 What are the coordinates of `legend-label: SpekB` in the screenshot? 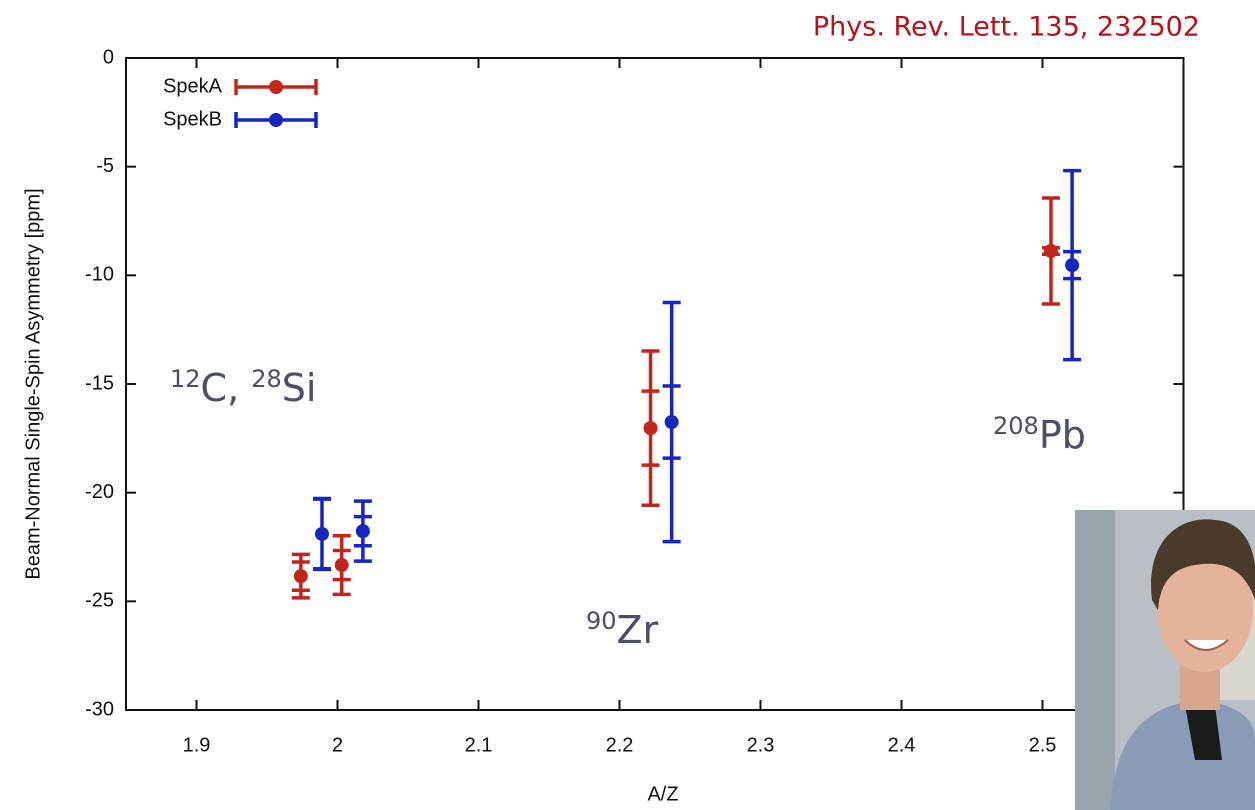 It's located at (192, 119).